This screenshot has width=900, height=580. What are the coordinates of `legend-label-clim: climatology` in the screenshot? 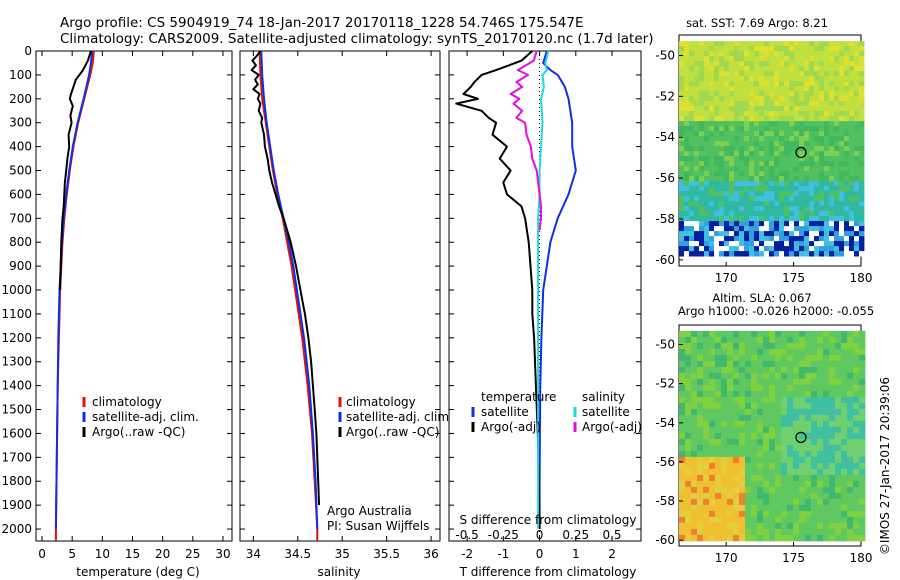 It's located at (381, 402).